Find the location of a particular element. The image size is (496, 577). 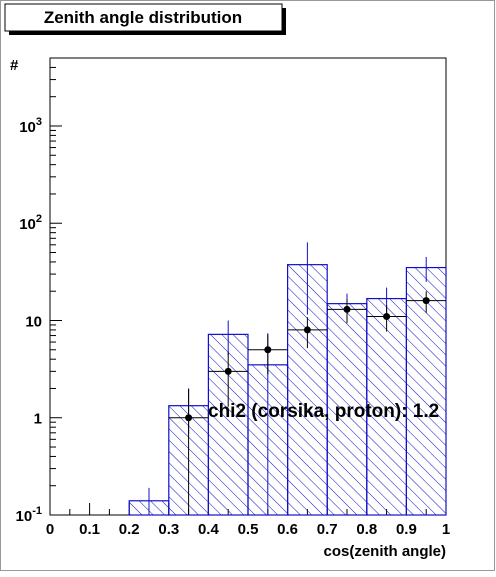

annotation: chi2 (corsika, proton): 1.2 is located at coordinates (323, 411).